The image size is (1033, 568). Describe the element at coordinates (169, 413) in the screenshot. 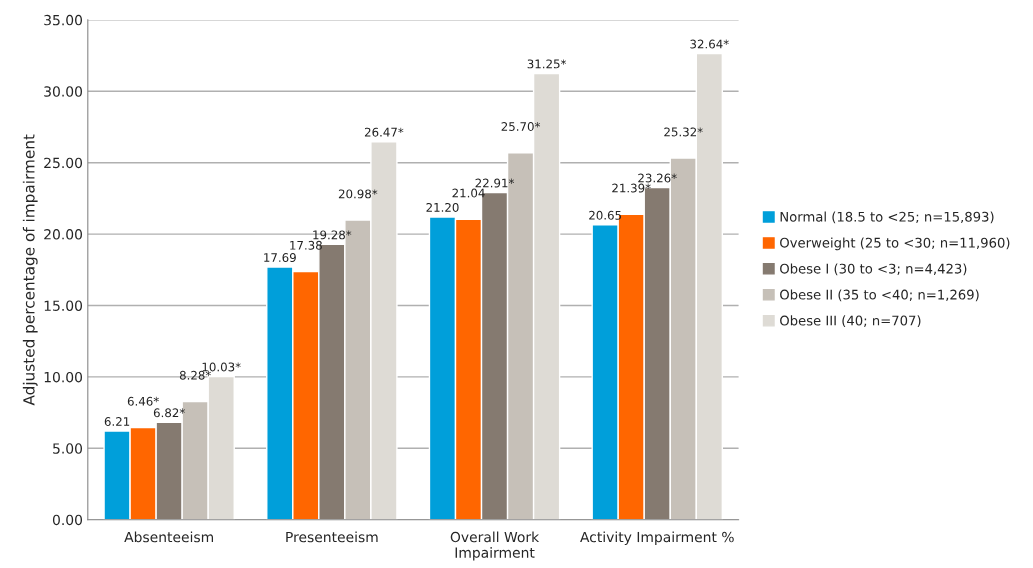

I see `data-label: 6.82*` at that location.